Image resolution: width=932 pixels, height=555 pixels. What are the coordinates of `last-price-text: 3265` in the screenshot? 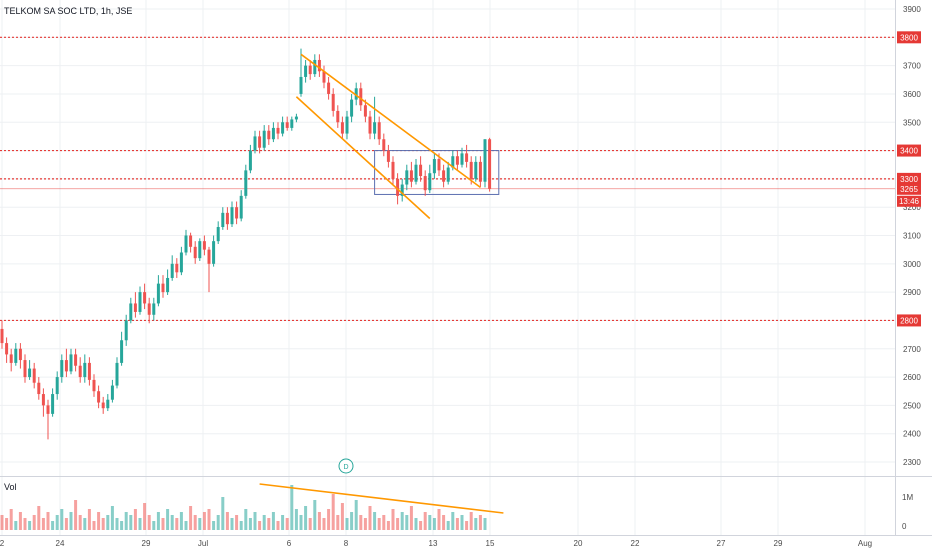 It's located at (909, 189).